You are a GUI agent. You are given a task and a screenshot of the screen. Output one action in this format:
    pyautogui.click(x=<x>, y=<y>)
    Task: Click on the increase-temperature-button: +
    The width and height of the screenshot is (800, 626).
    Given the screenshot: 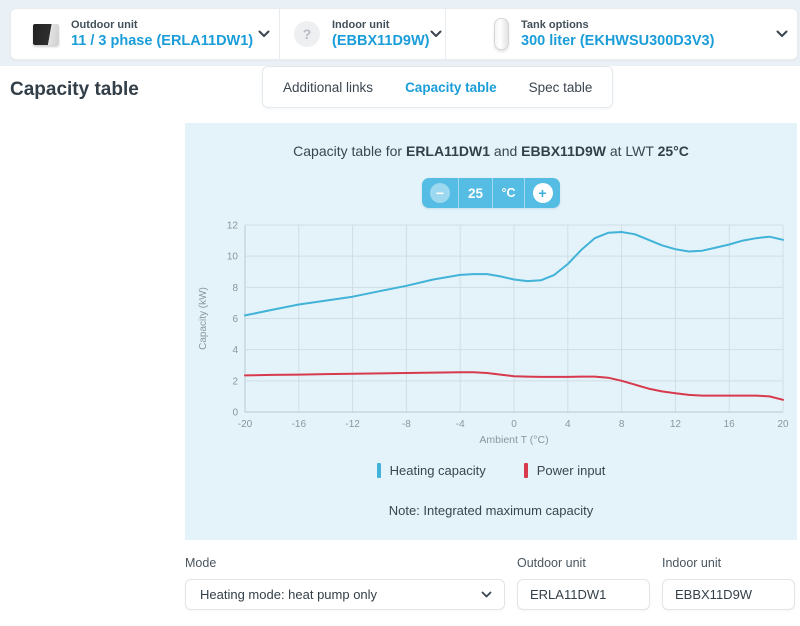 What is the action you would take?
    pyautogui.click(x=542, y=193)
    